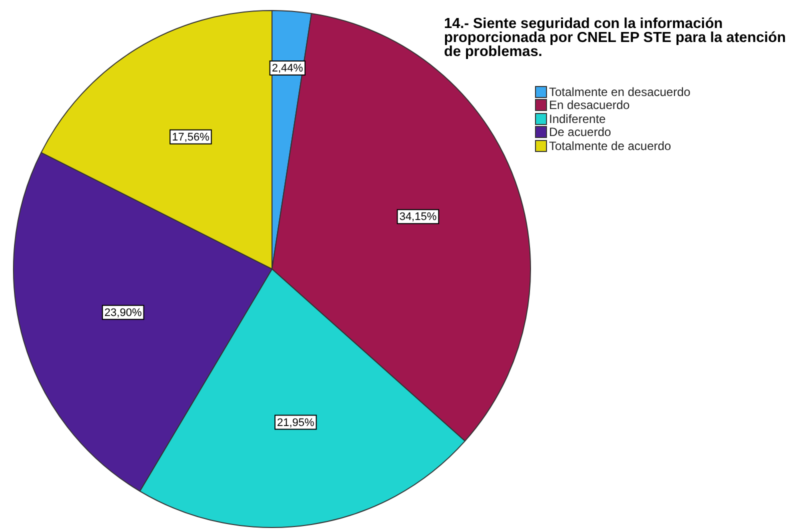  What do you see at coordinates (619, 91) in the screenshot?
I see `legend-label: Totalmente en desacuerdo` at bounding box center [619, 91].